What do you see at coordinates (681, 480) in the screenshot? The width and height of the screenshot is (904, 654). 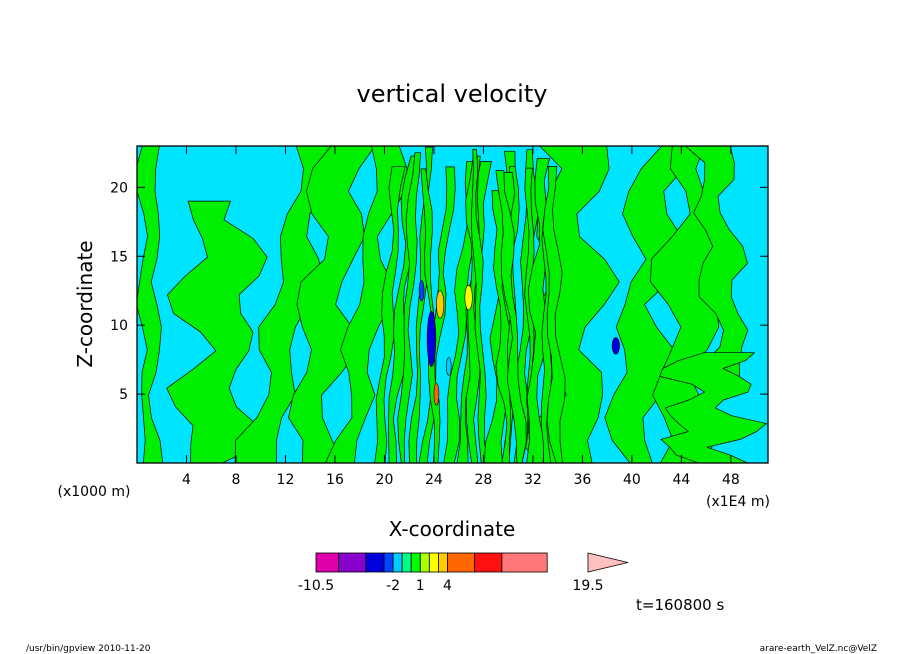 I see `x-tick-label: 44` at bounding box center [681, 480].